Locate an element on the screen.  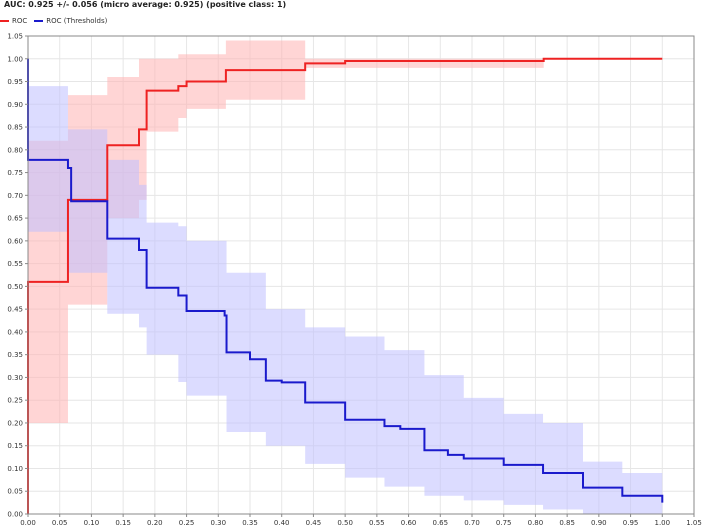
x-tick-label: 0.45 is located at coordinates (314, 523).